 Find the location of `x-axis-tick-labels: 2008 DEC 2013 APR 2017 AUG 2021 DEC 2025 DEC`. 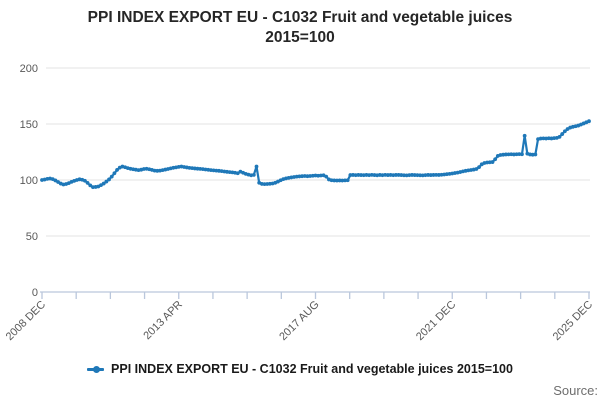

x-axis-tick-labels: 2008 DEC 2013 APR 2017 AUG 2021 DEC 2025 DEC is located at coordinates (299, 321).